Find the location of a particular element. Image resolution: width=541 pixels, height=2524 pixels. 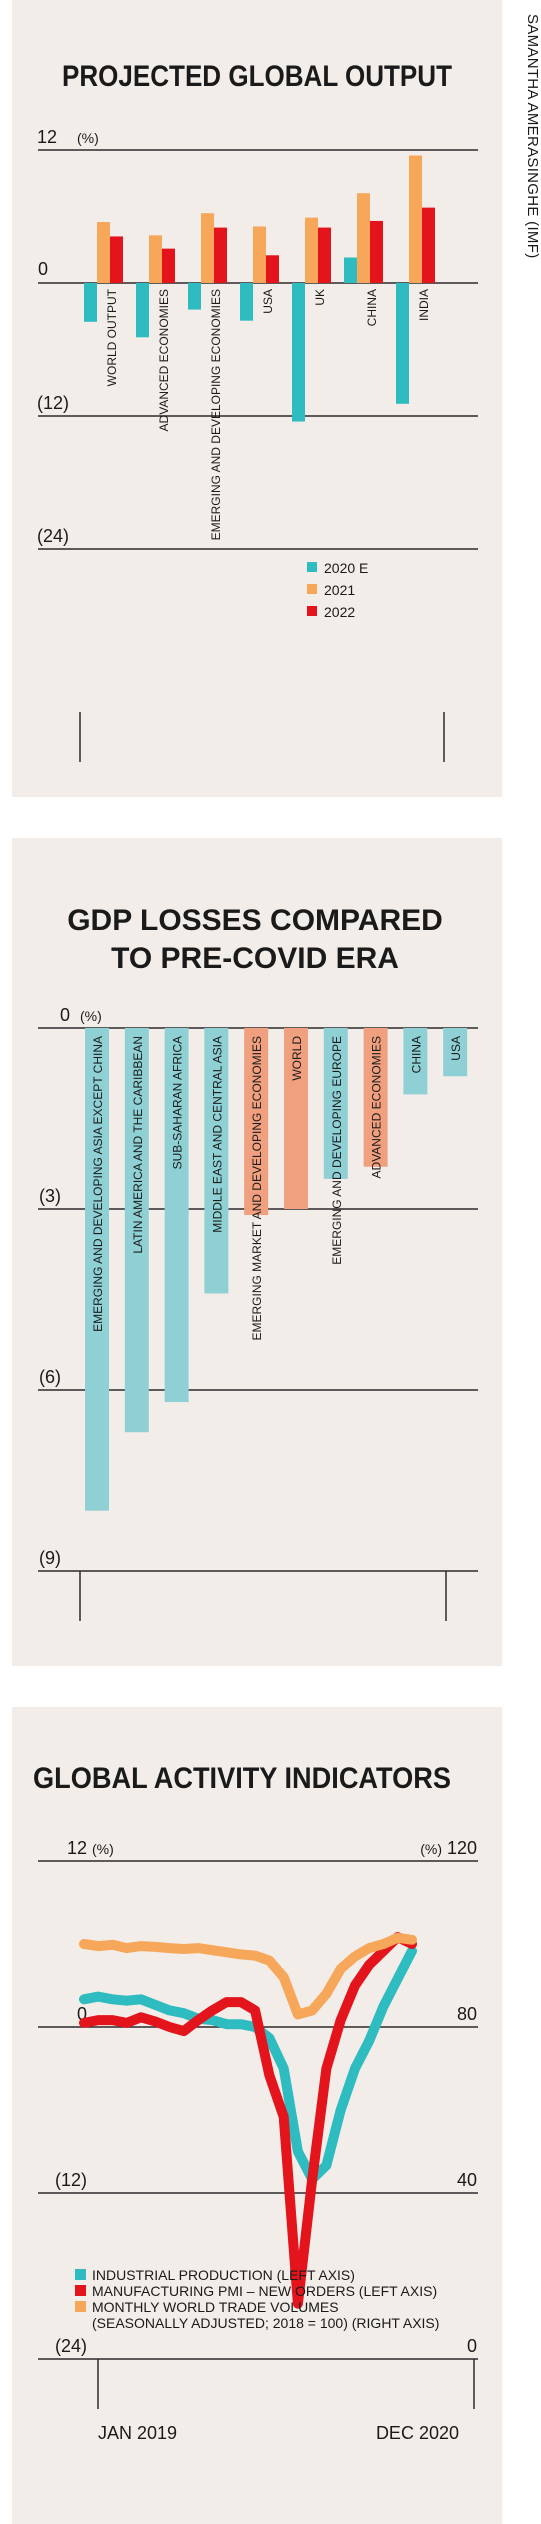

category-label: EMERGING AND DEVELOPING EUROPE is located at coordinates (337, 1150).